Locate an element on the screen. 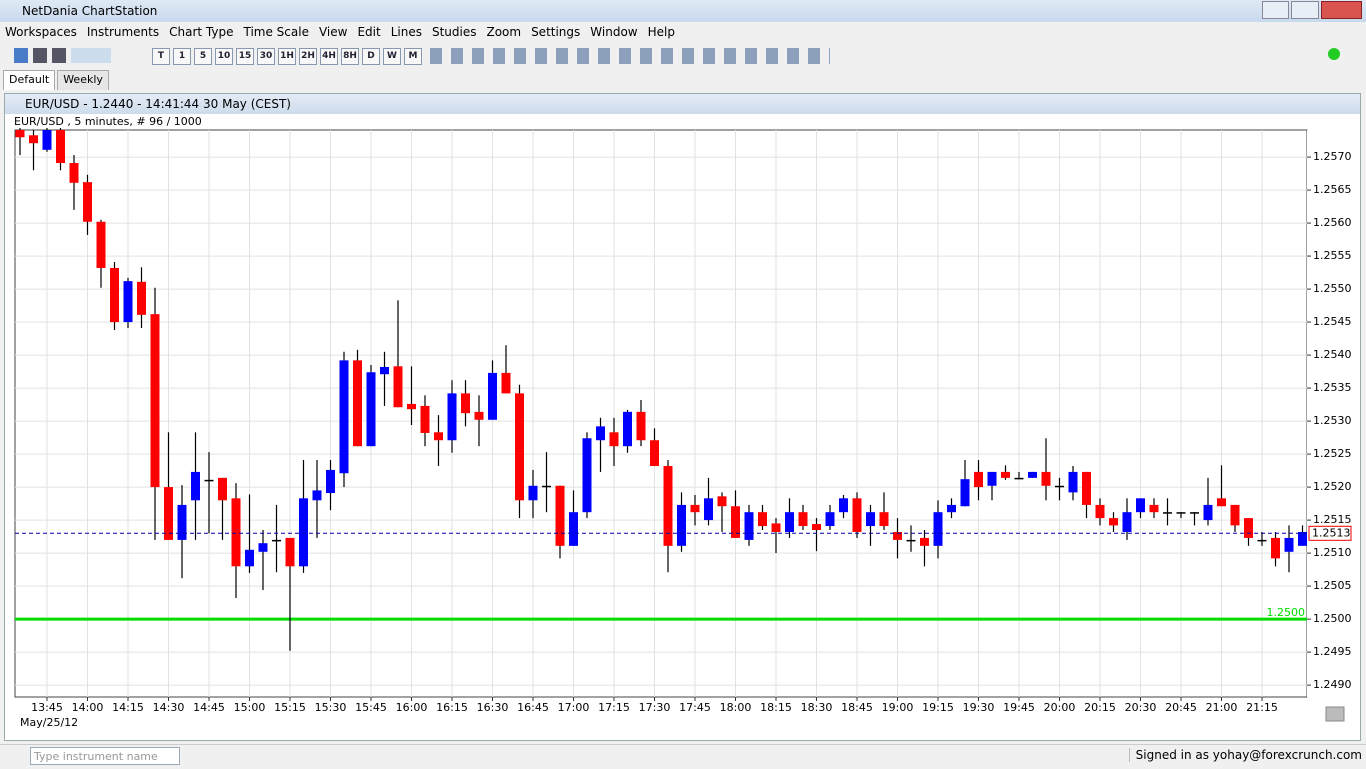 The image size is (1366, 769). price-axis is located at coordinates (1332, 413).